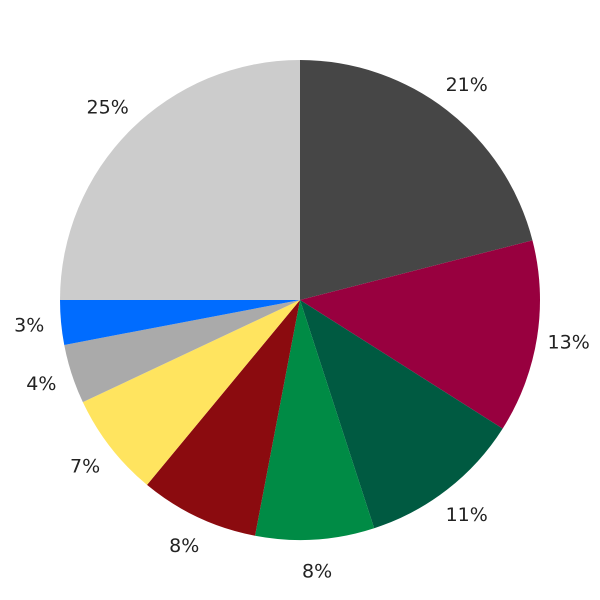 The height and width of the screenshot is (600, 600). I want to click on slice-label: 25%, so click(108, 108).